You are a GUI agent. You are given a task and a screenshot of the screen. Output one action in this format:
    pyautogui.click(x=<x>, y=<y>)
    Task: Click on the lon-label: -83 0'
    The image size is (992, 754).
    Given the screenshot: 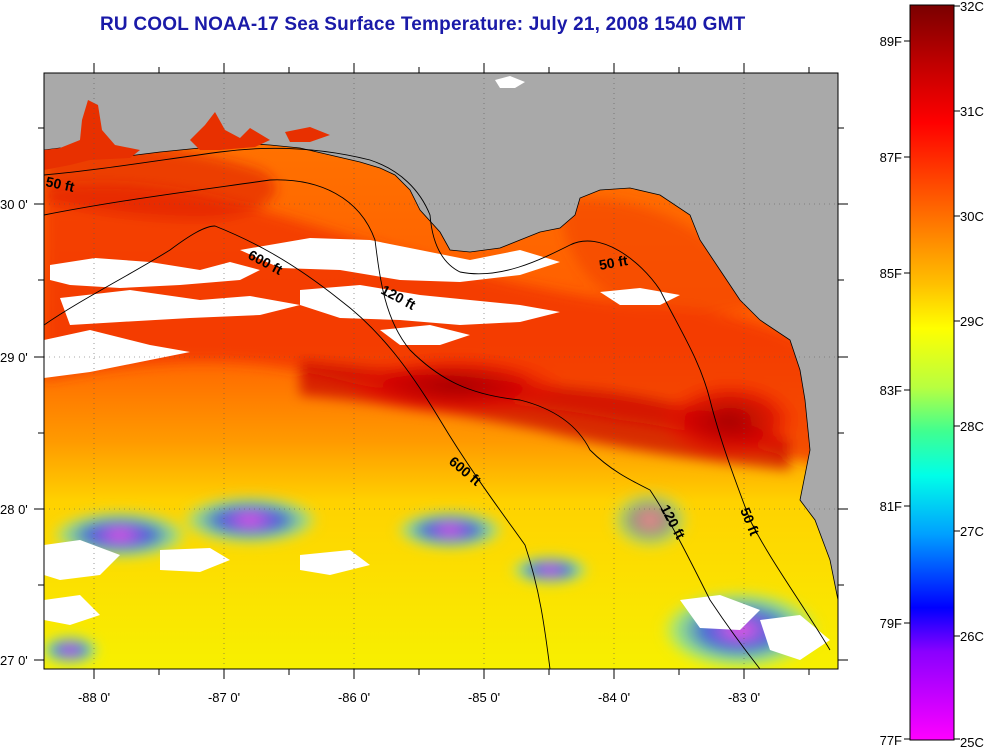 What is the action you would take?
    pyautogui.click(x=744, y=697)
    